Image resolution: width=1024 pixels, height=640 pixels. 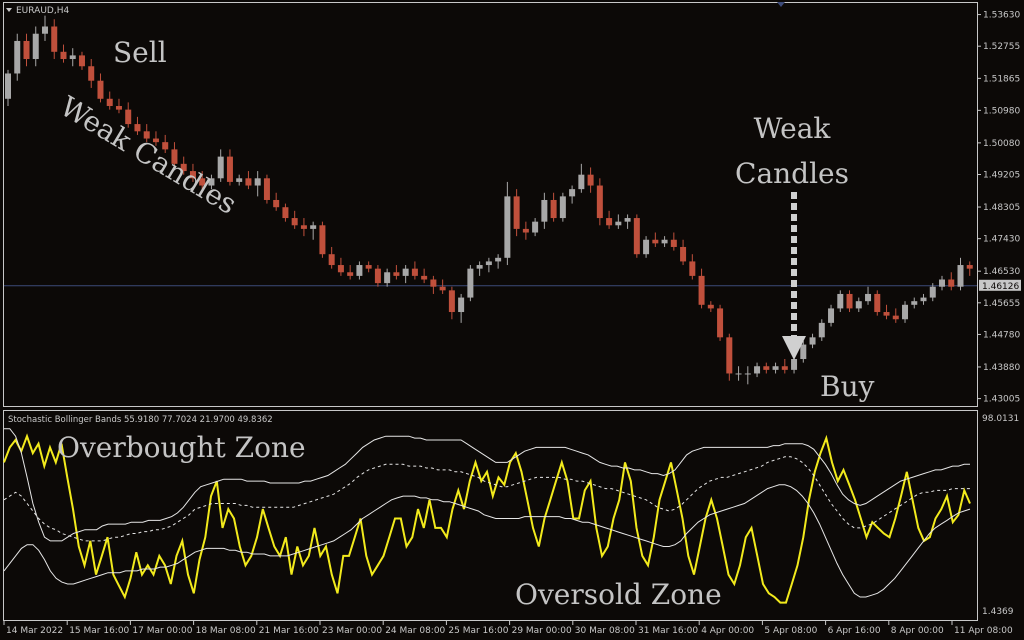 What do you see at coordinates (781, 4) in the screenshot?
I see `chart-shift-marker-icon` at bounding box center [781, 4].